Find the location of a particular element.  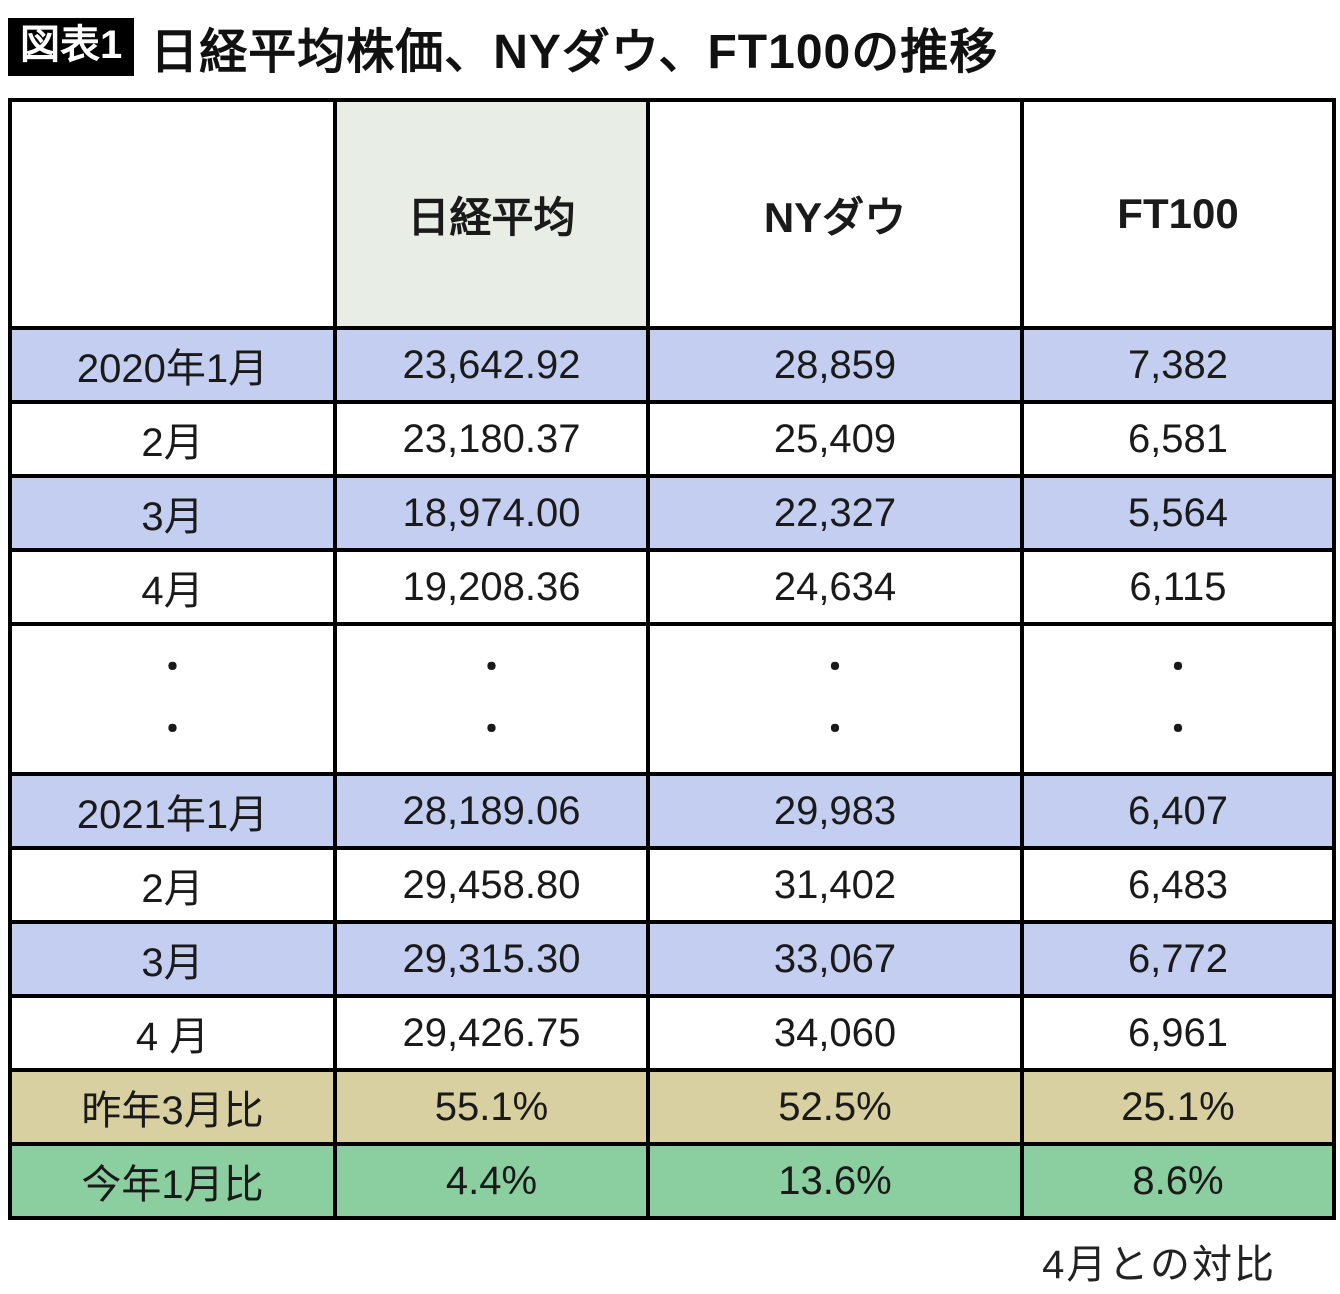

column-header-ft100: FT100 is located at coordinates (1178, 214).